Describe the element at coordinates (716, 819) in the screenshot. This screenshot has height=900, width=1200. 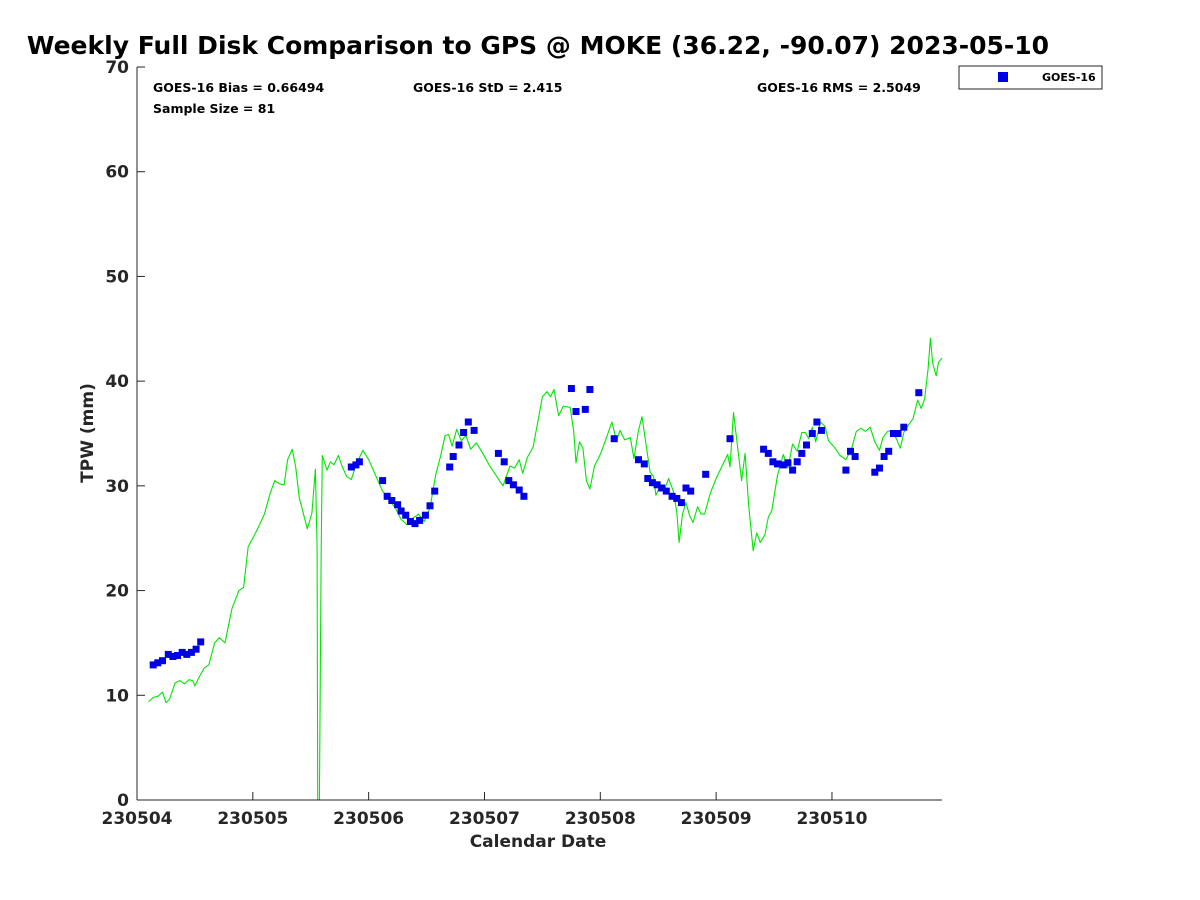
I see `x-tick-label: 230509` at that location.